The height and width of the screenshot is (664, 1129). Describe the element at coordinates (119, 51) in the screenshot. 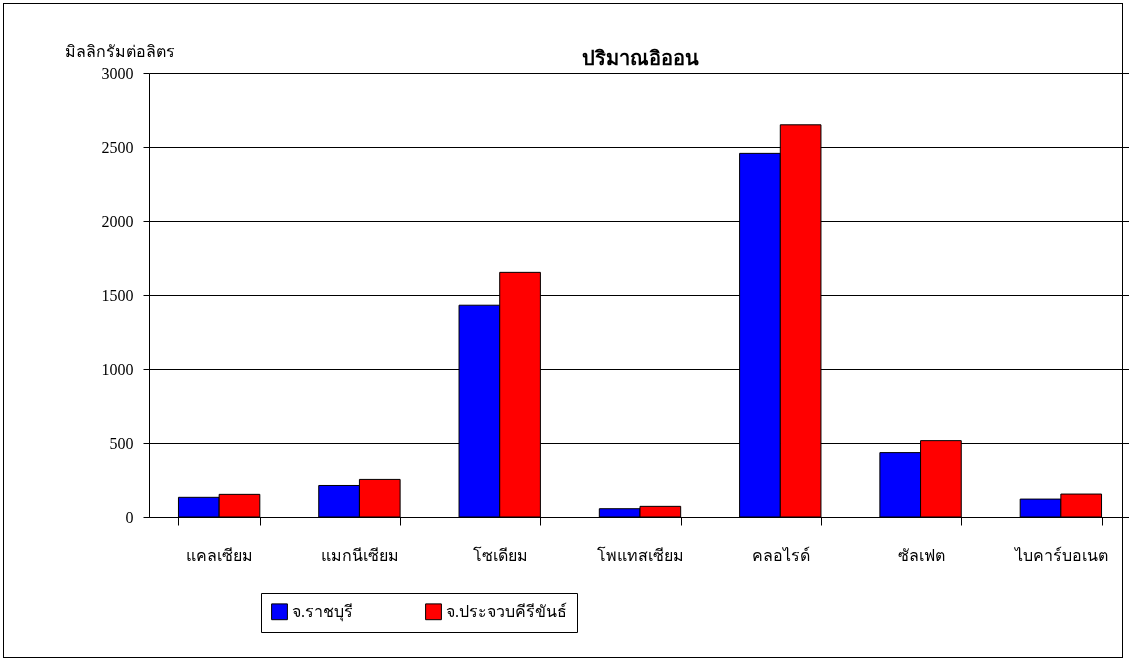

I see `y-axis-title: มิลลิกรัมต่อลิตร` at that location.